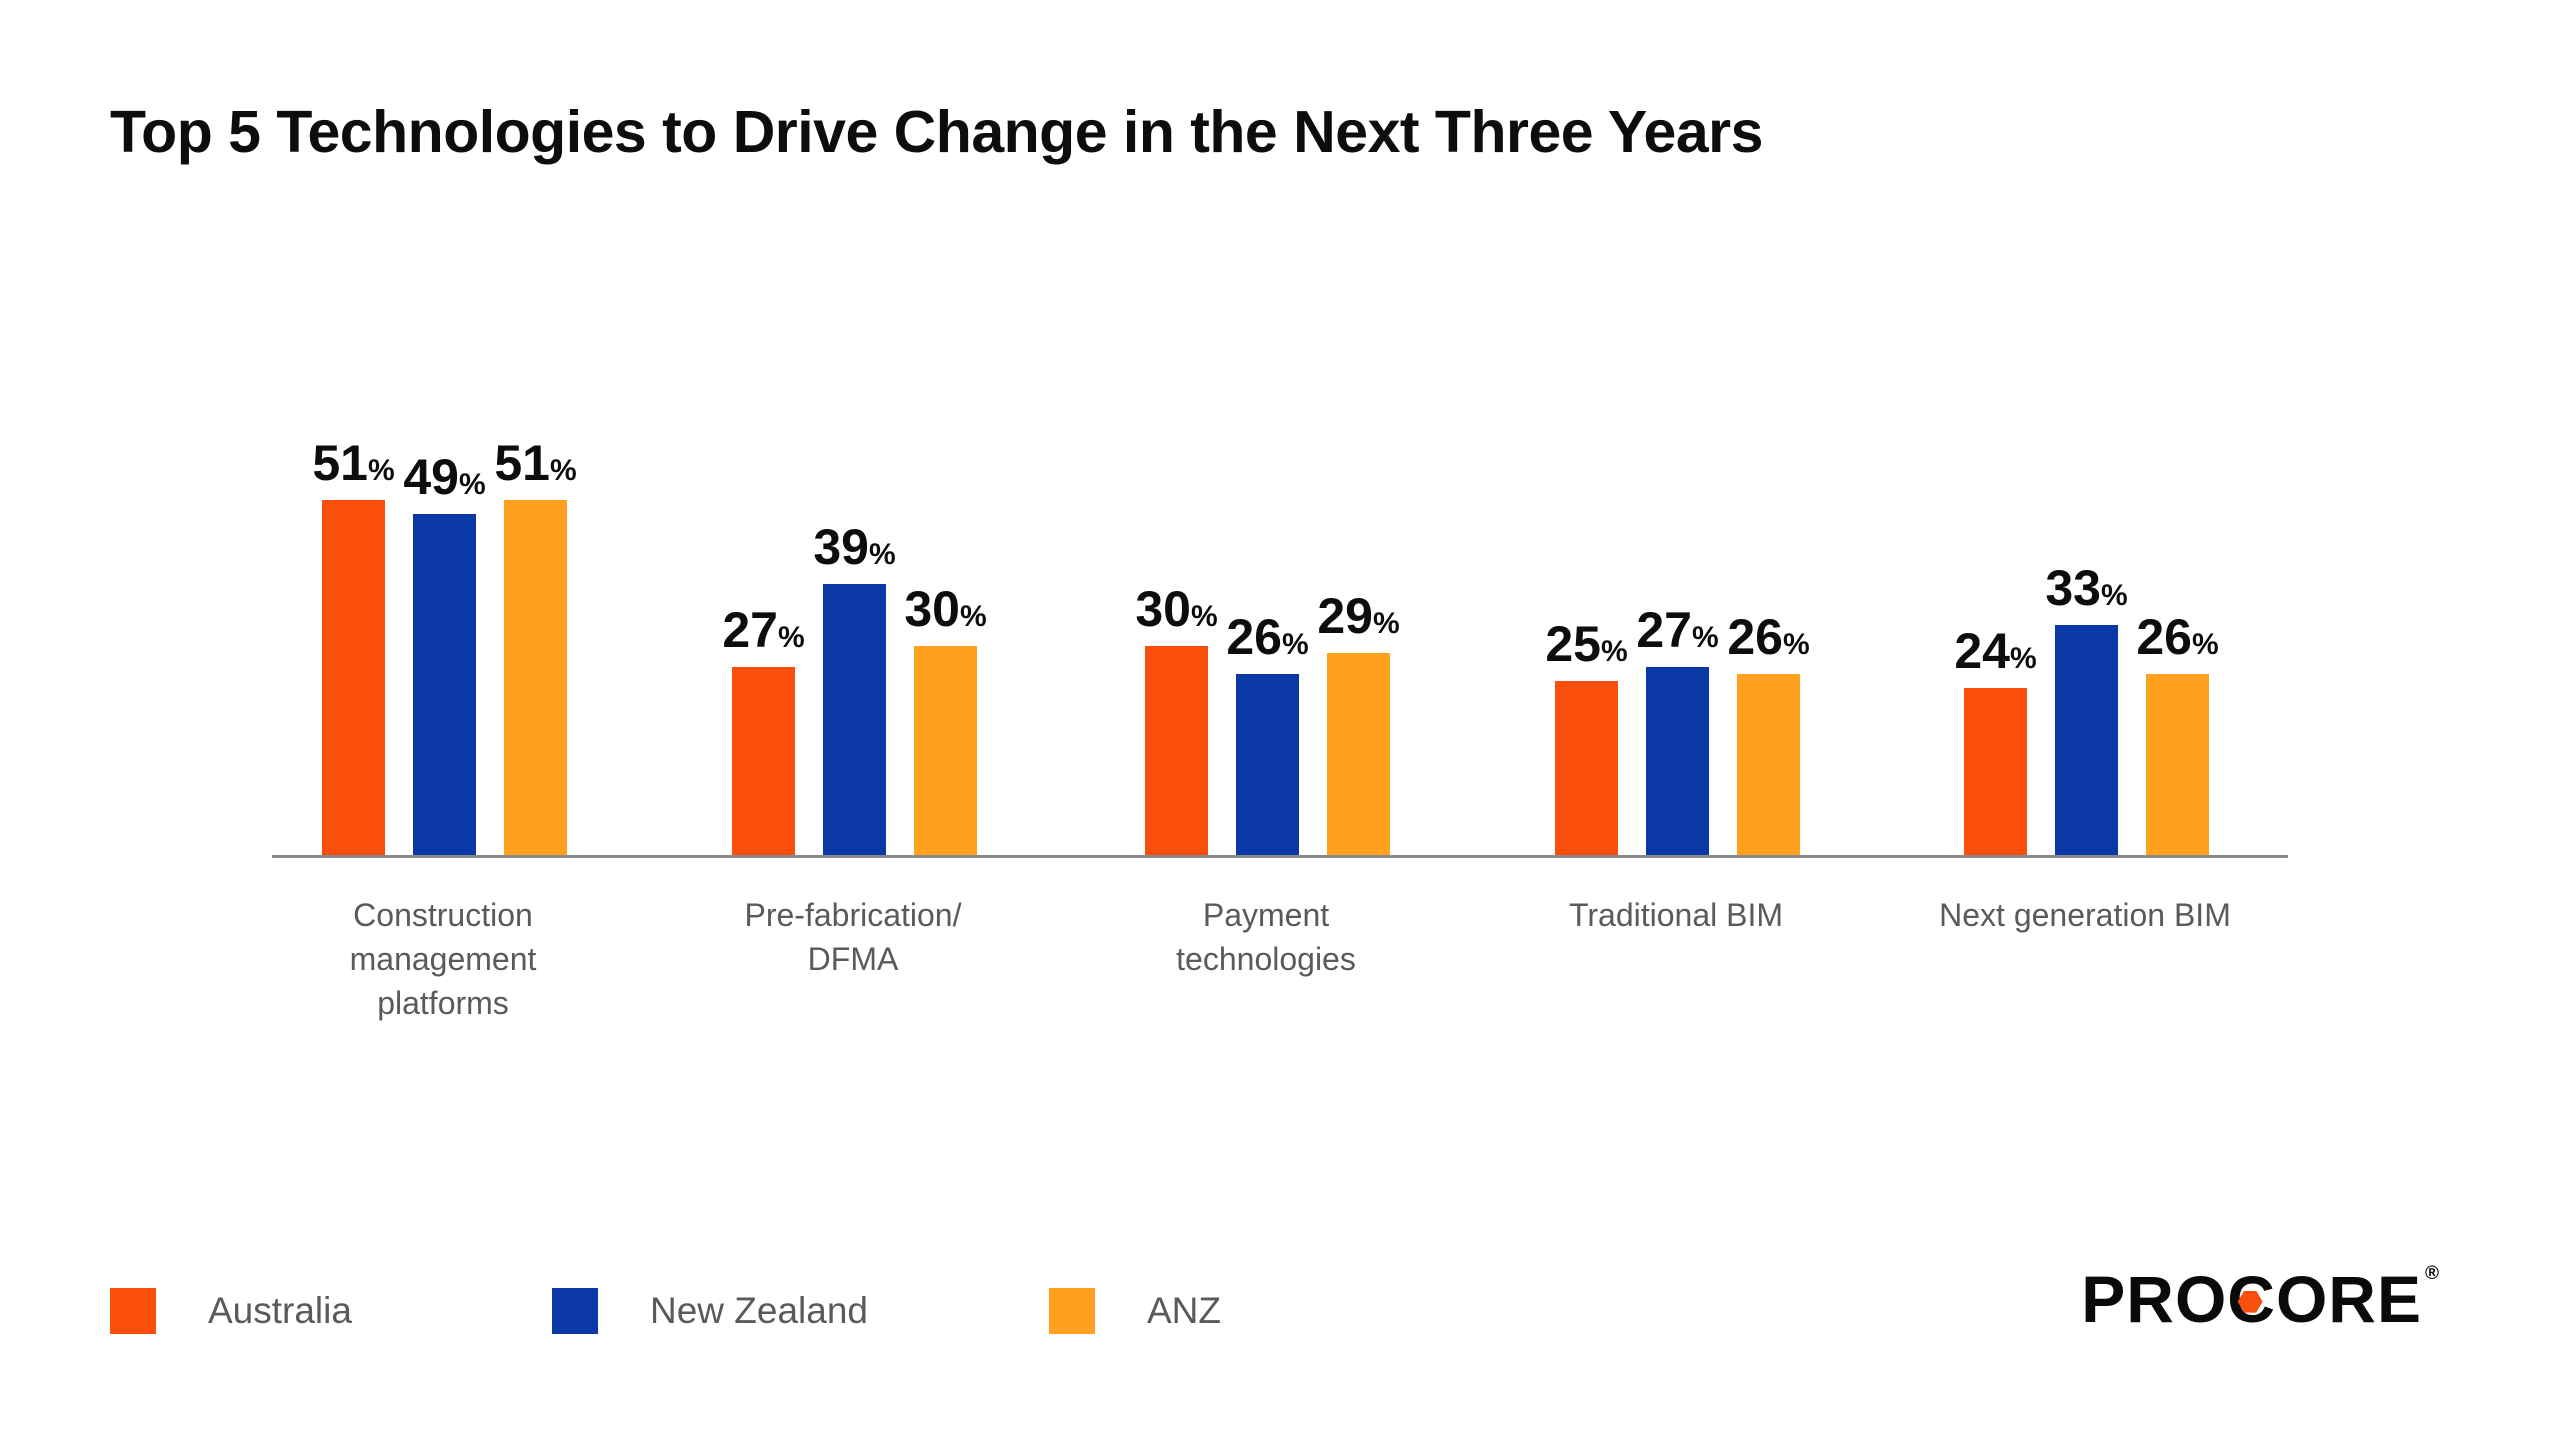 This screenshot has width=2560, height=1440. Describe the element at coordinates (2348, 1299) in the screenshot. I see `logo-text: ORE` at that location.